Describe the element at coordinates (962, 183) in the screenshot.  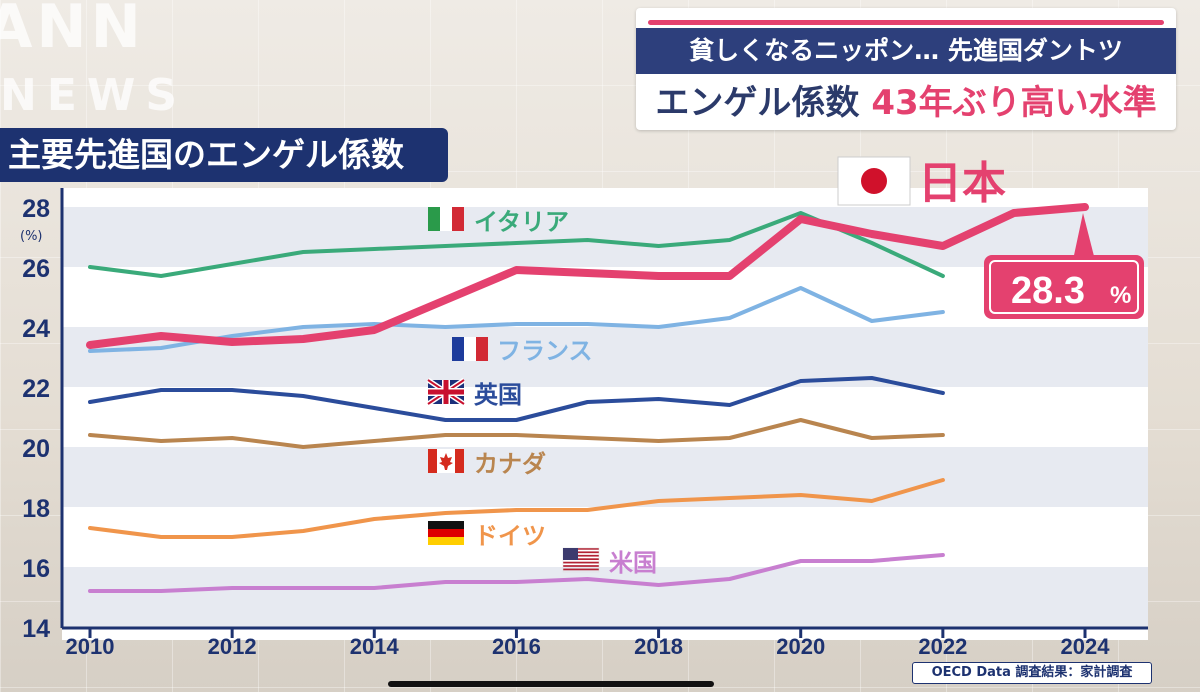
I see `series-label-japan: 日本` at that location.